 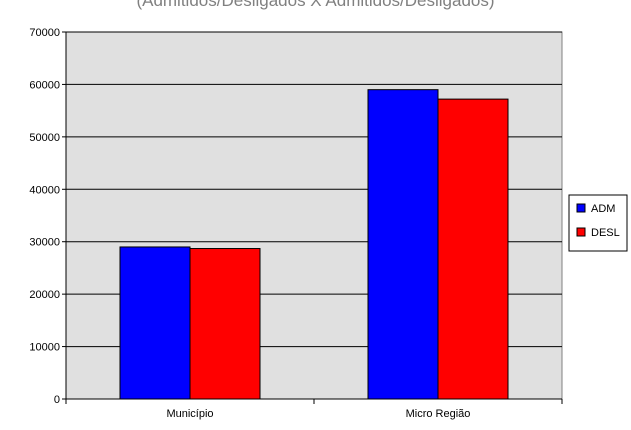 I want to click on y-tick-label: 50000, so click(x=44, y=138).